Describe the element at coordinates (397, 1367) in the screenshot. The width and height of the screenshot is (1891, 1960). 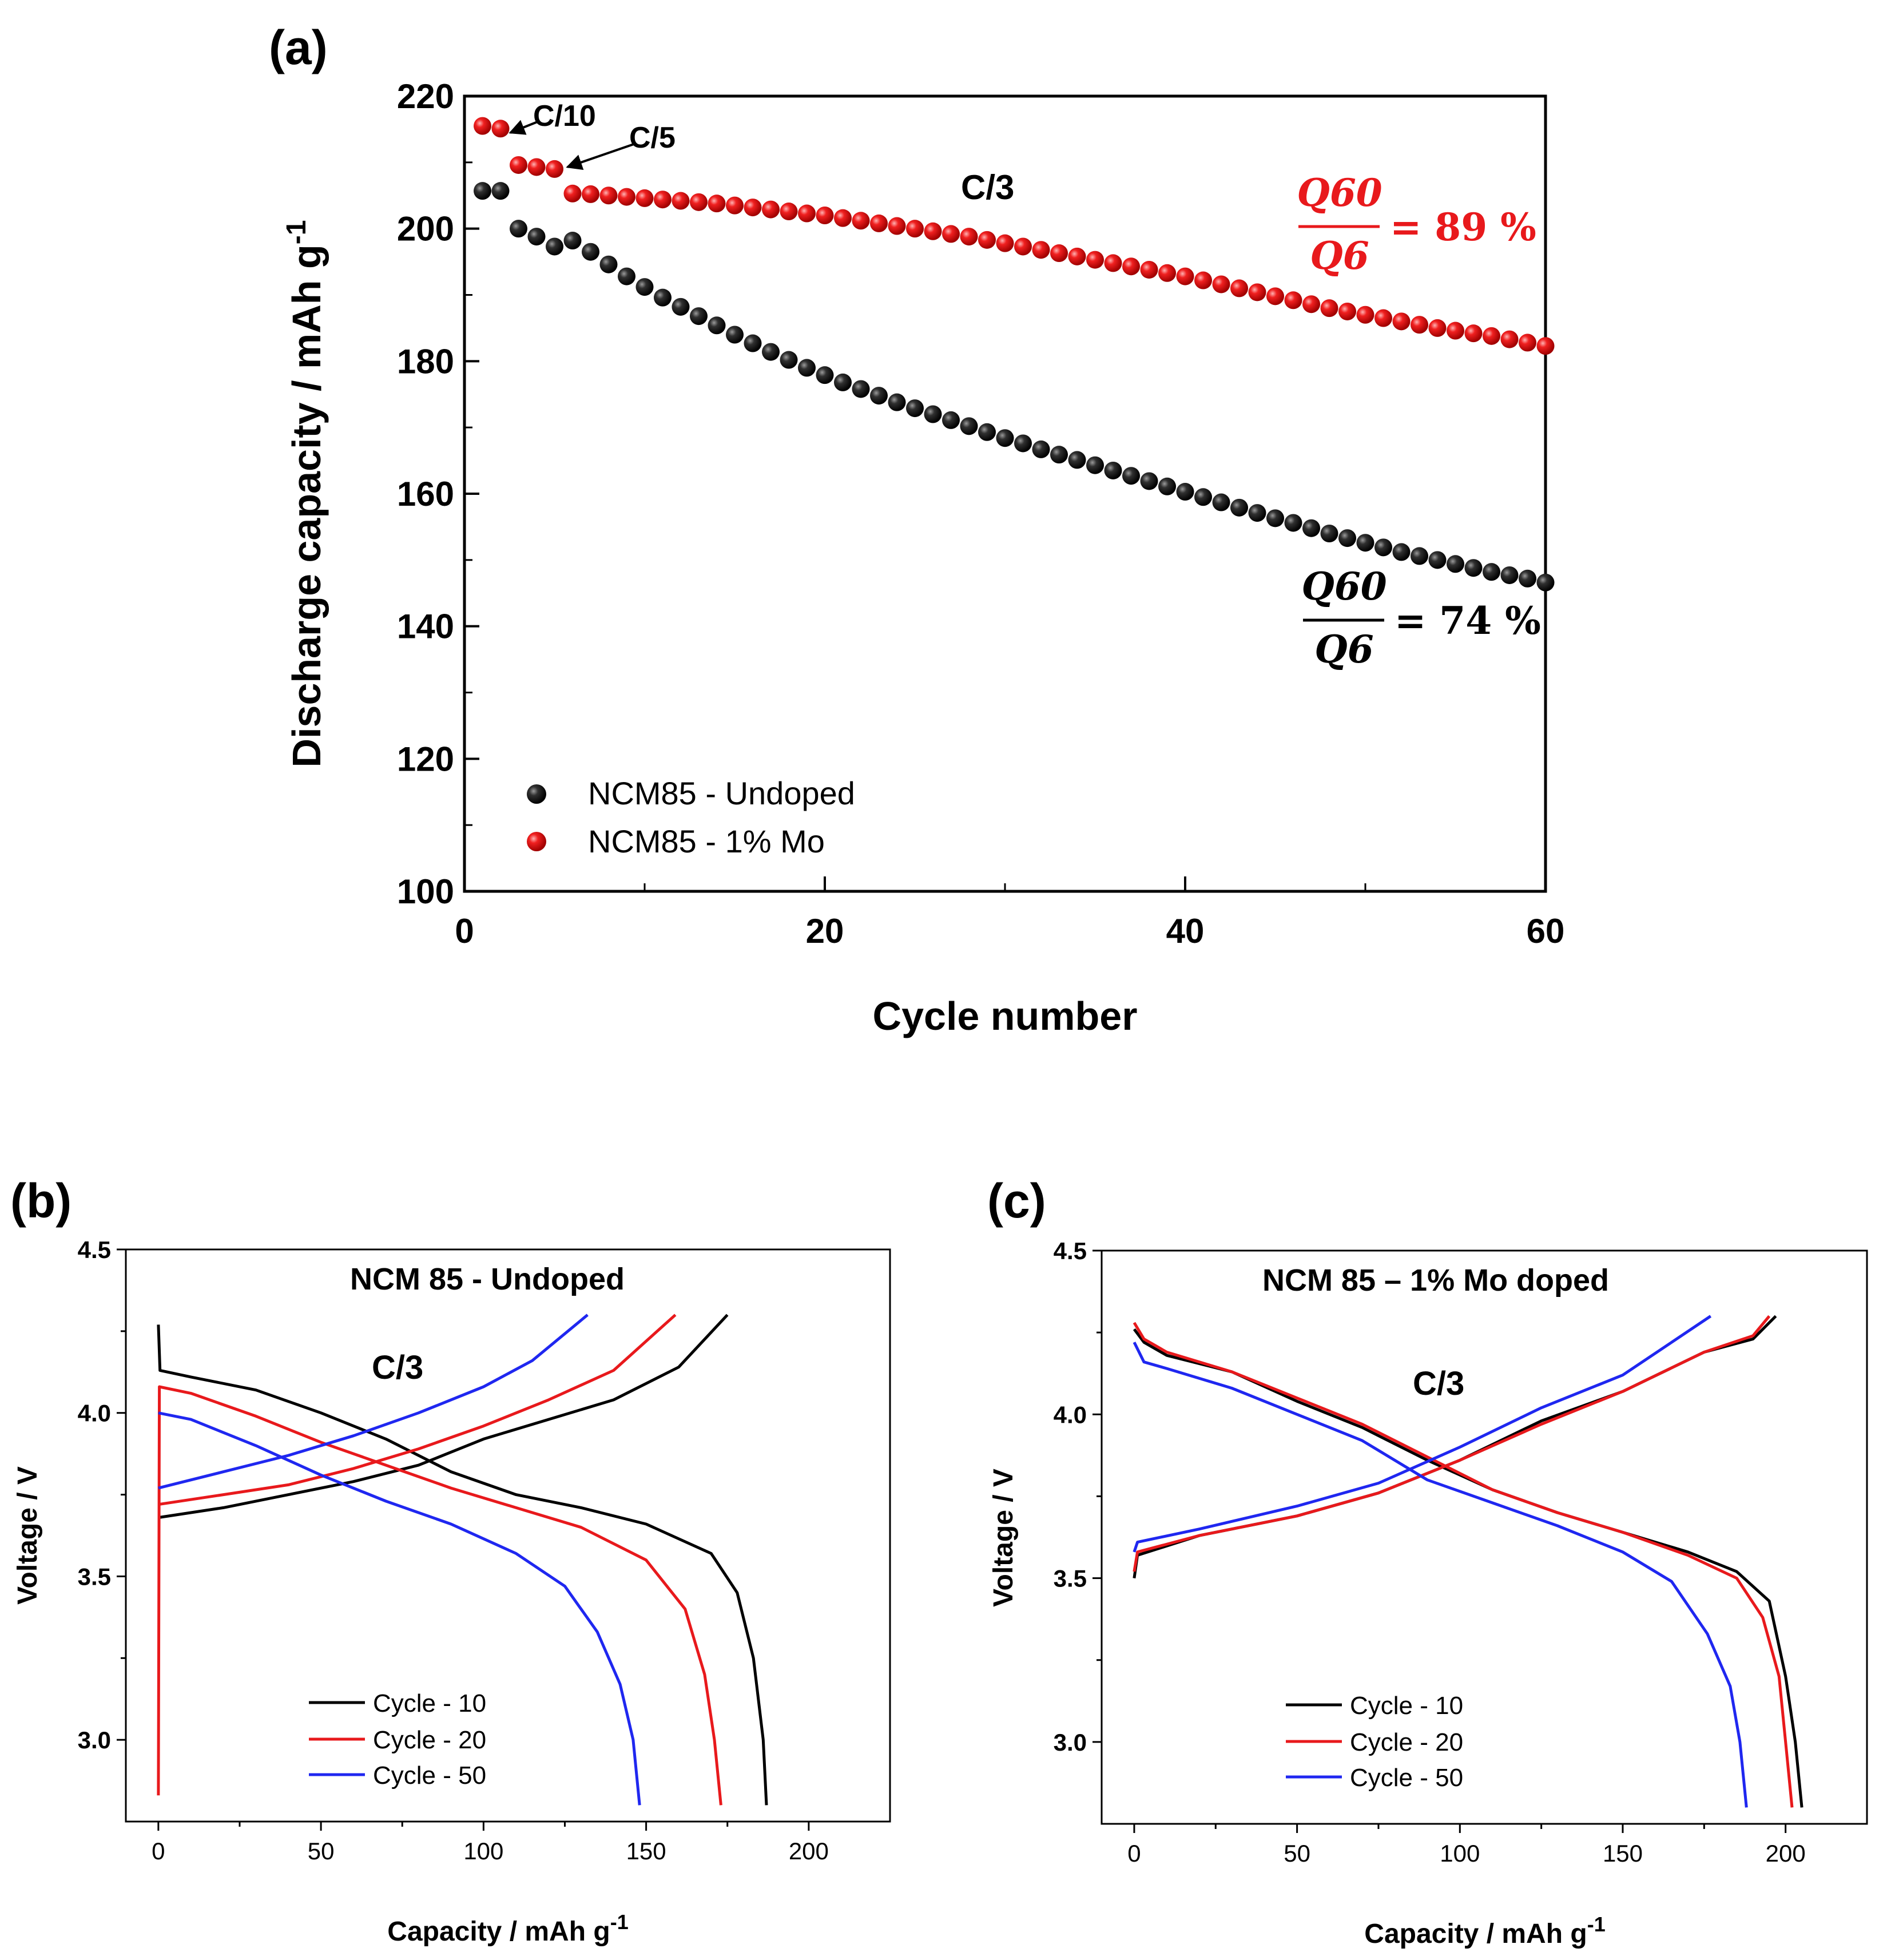
I see `rate-label-b: C/3` at that location.